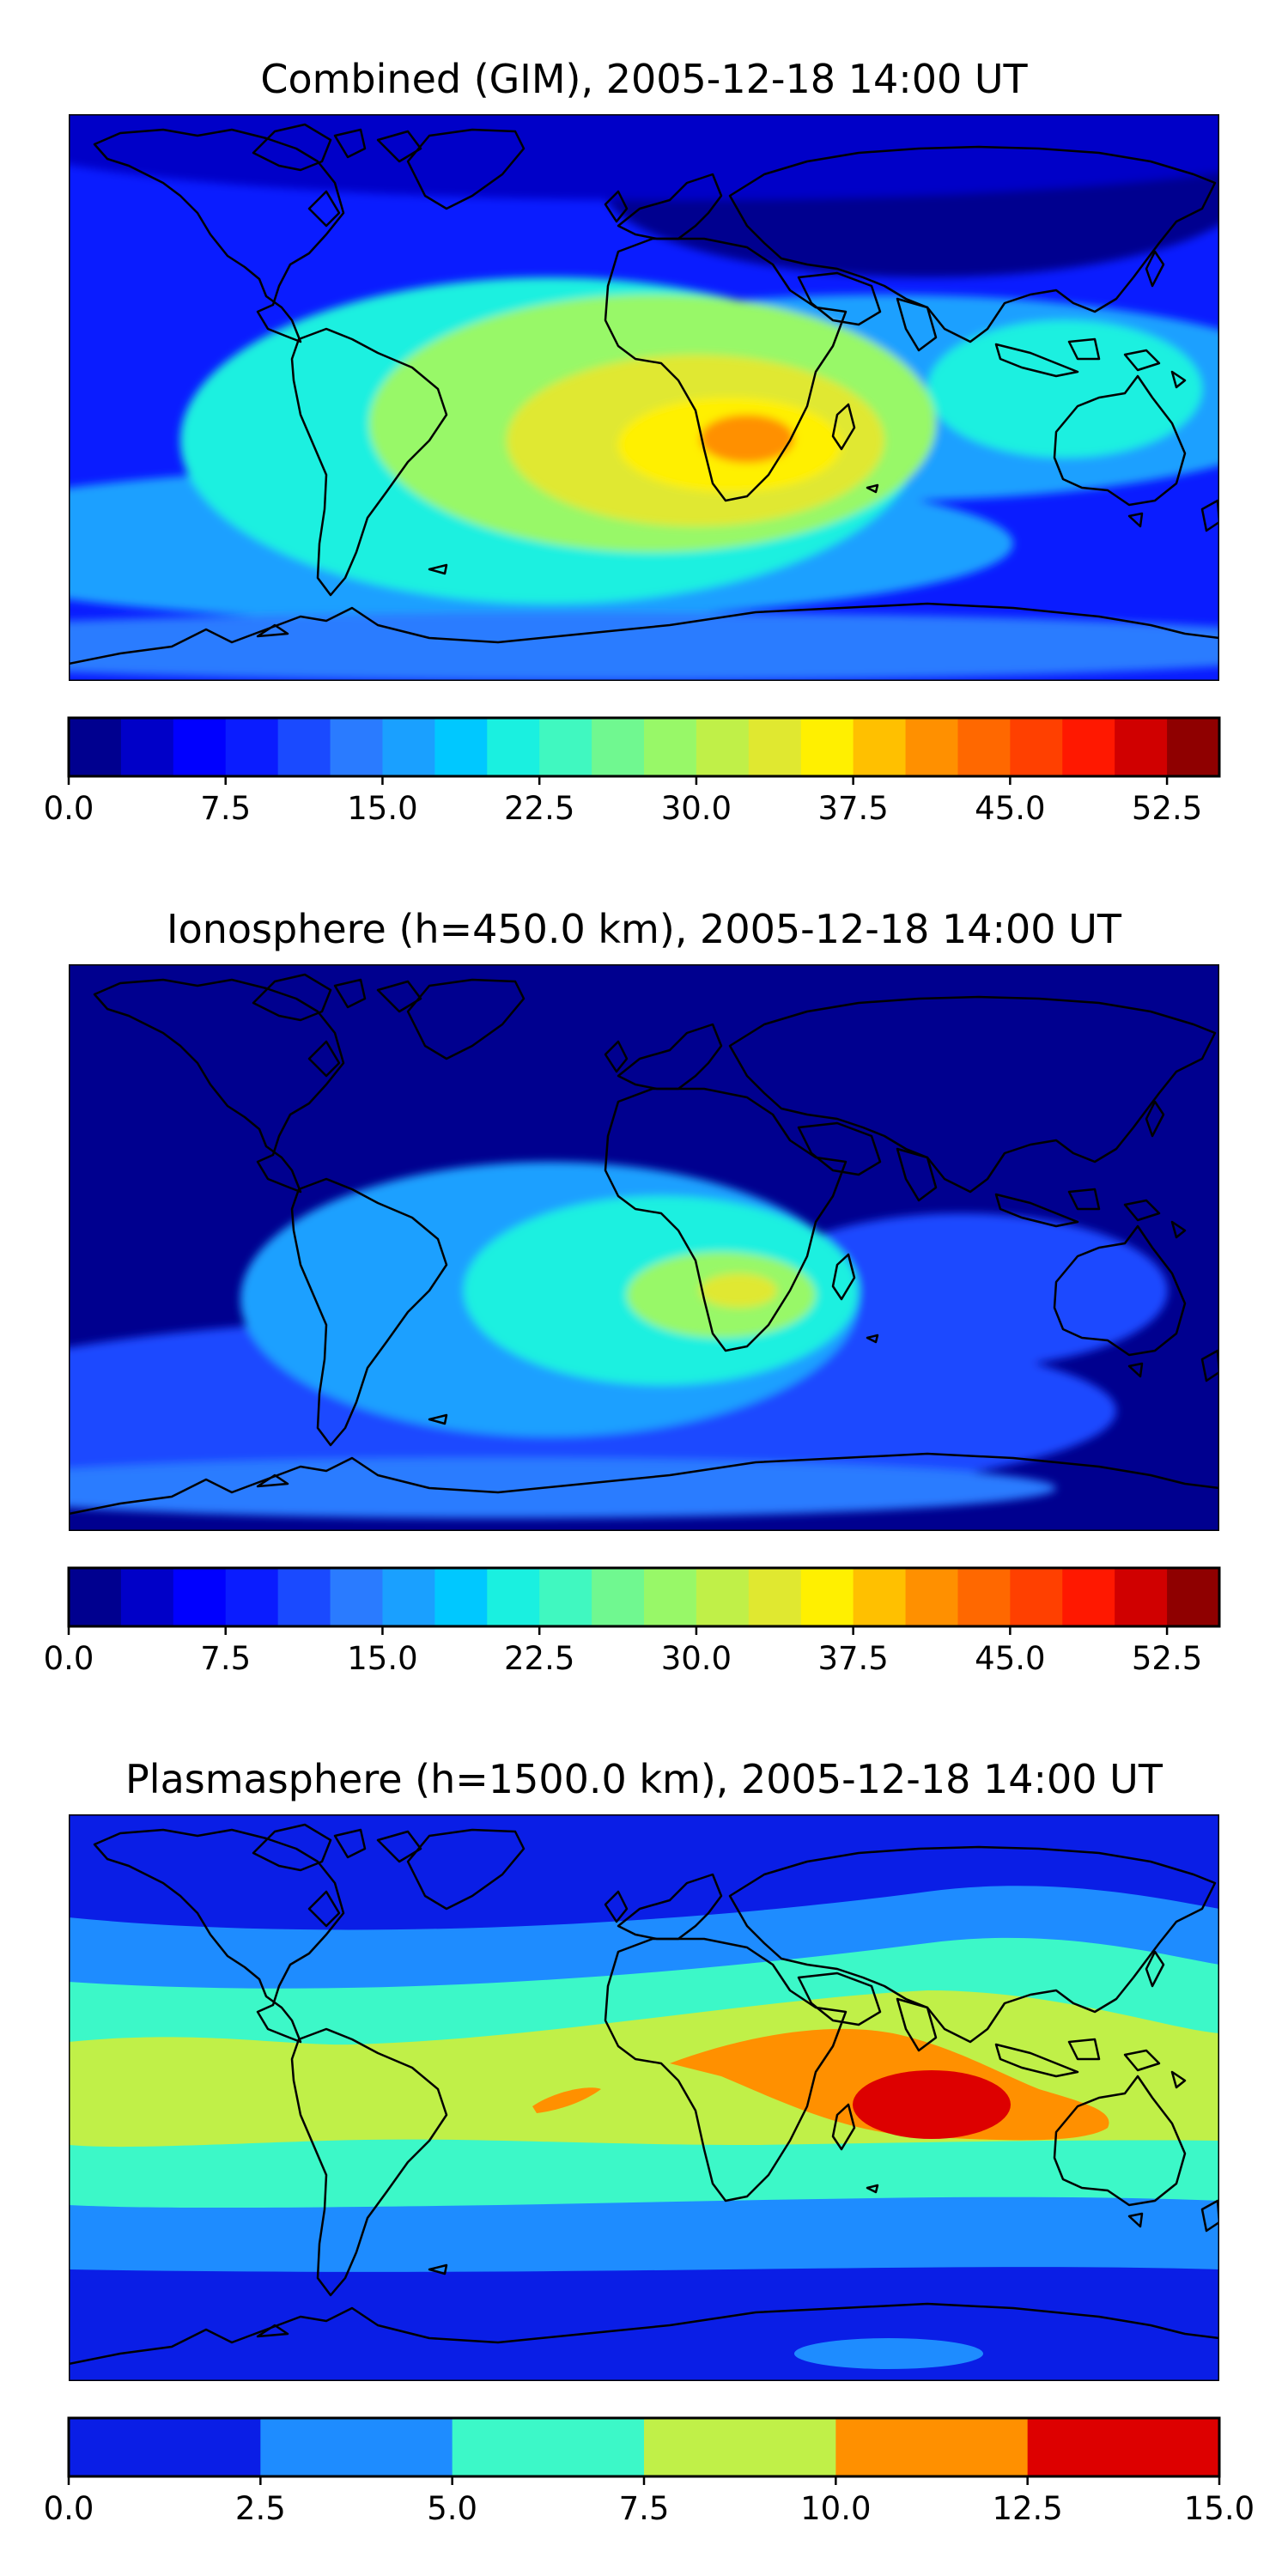 The width and height of the screenshot is (1288, 2576). I want to click on map-3-region-antarctic-patch, so click(889, 2353).